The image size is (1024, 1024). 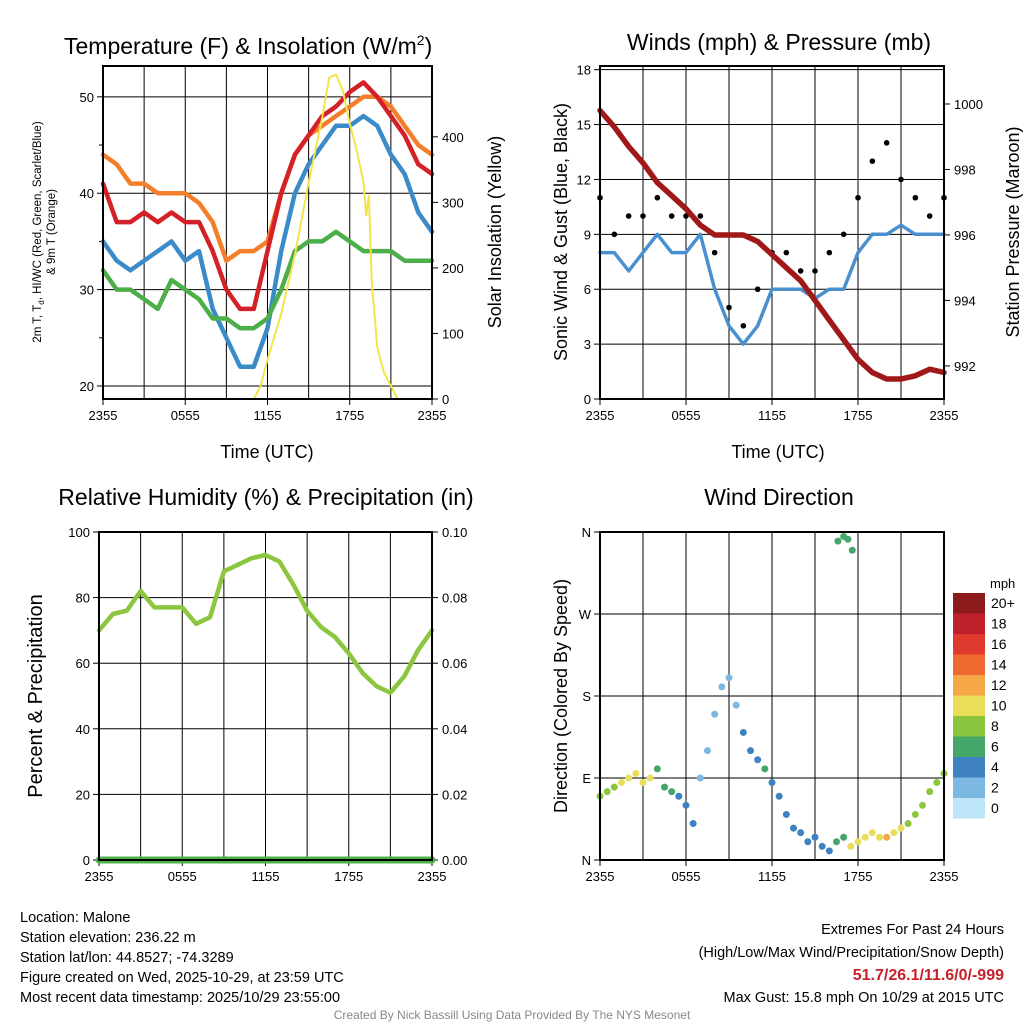 What do you see at coordinates (453, 268) in the screenshot?
I see `right-y-tick-label: 200` at bounding box center [453, 268].